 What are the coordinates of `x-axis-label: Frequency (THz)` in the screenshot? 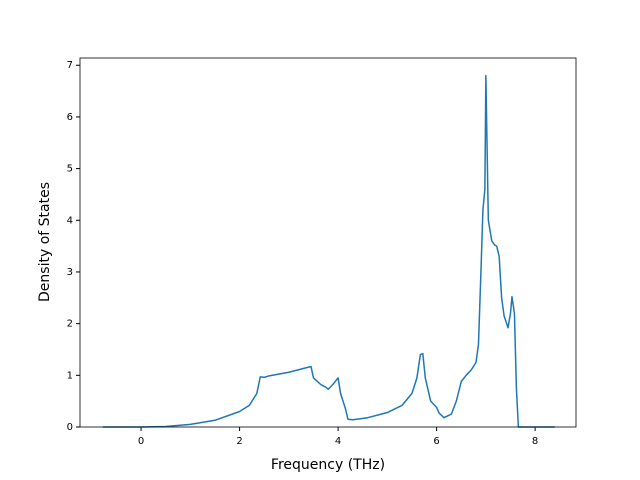 It's located at (328, 465).